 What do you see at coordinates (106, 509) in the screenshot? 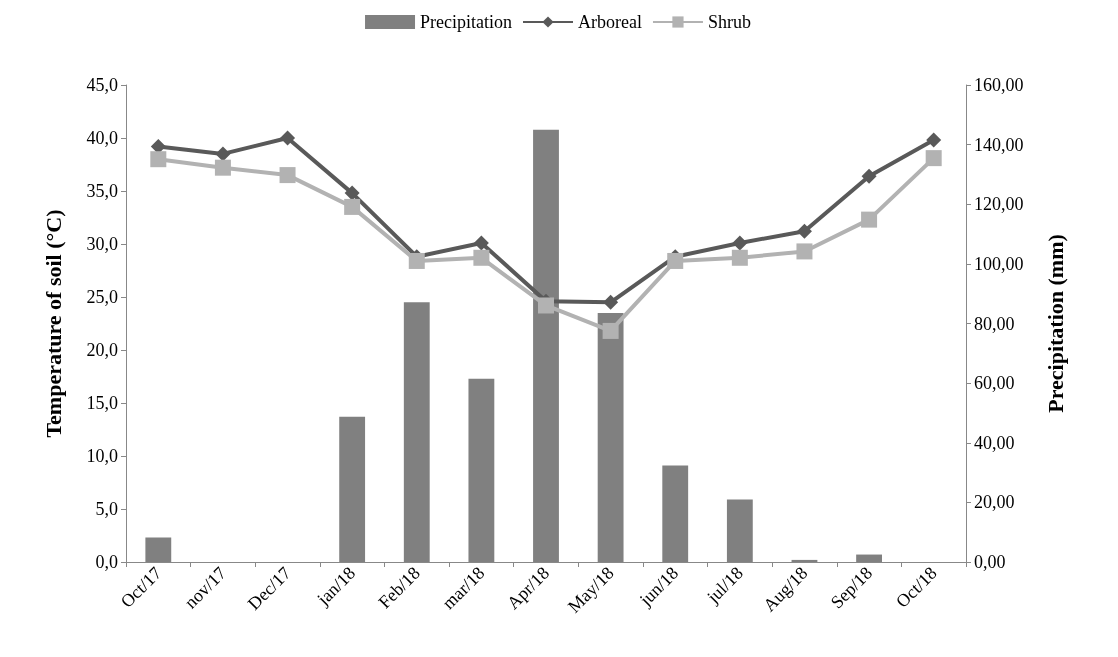
I see `y-tick-label: 5,0` at bounding box center [106, 509].